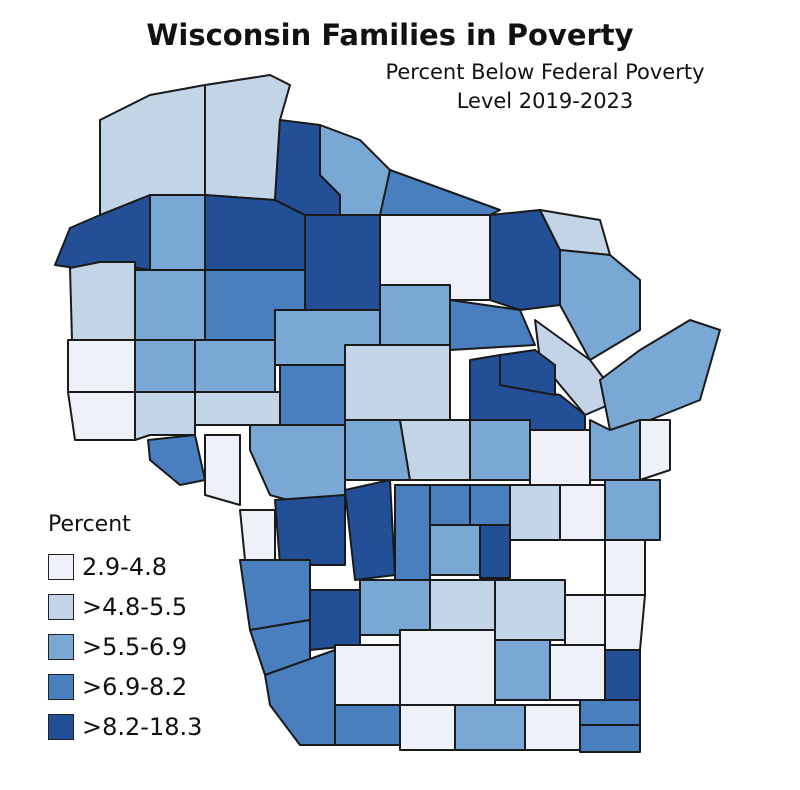 The image size is (800, 790). Describe the element at coordinates (390, 35) in the screenshot. I see `map-title: Wisconsin Families in Poverty` at that location.